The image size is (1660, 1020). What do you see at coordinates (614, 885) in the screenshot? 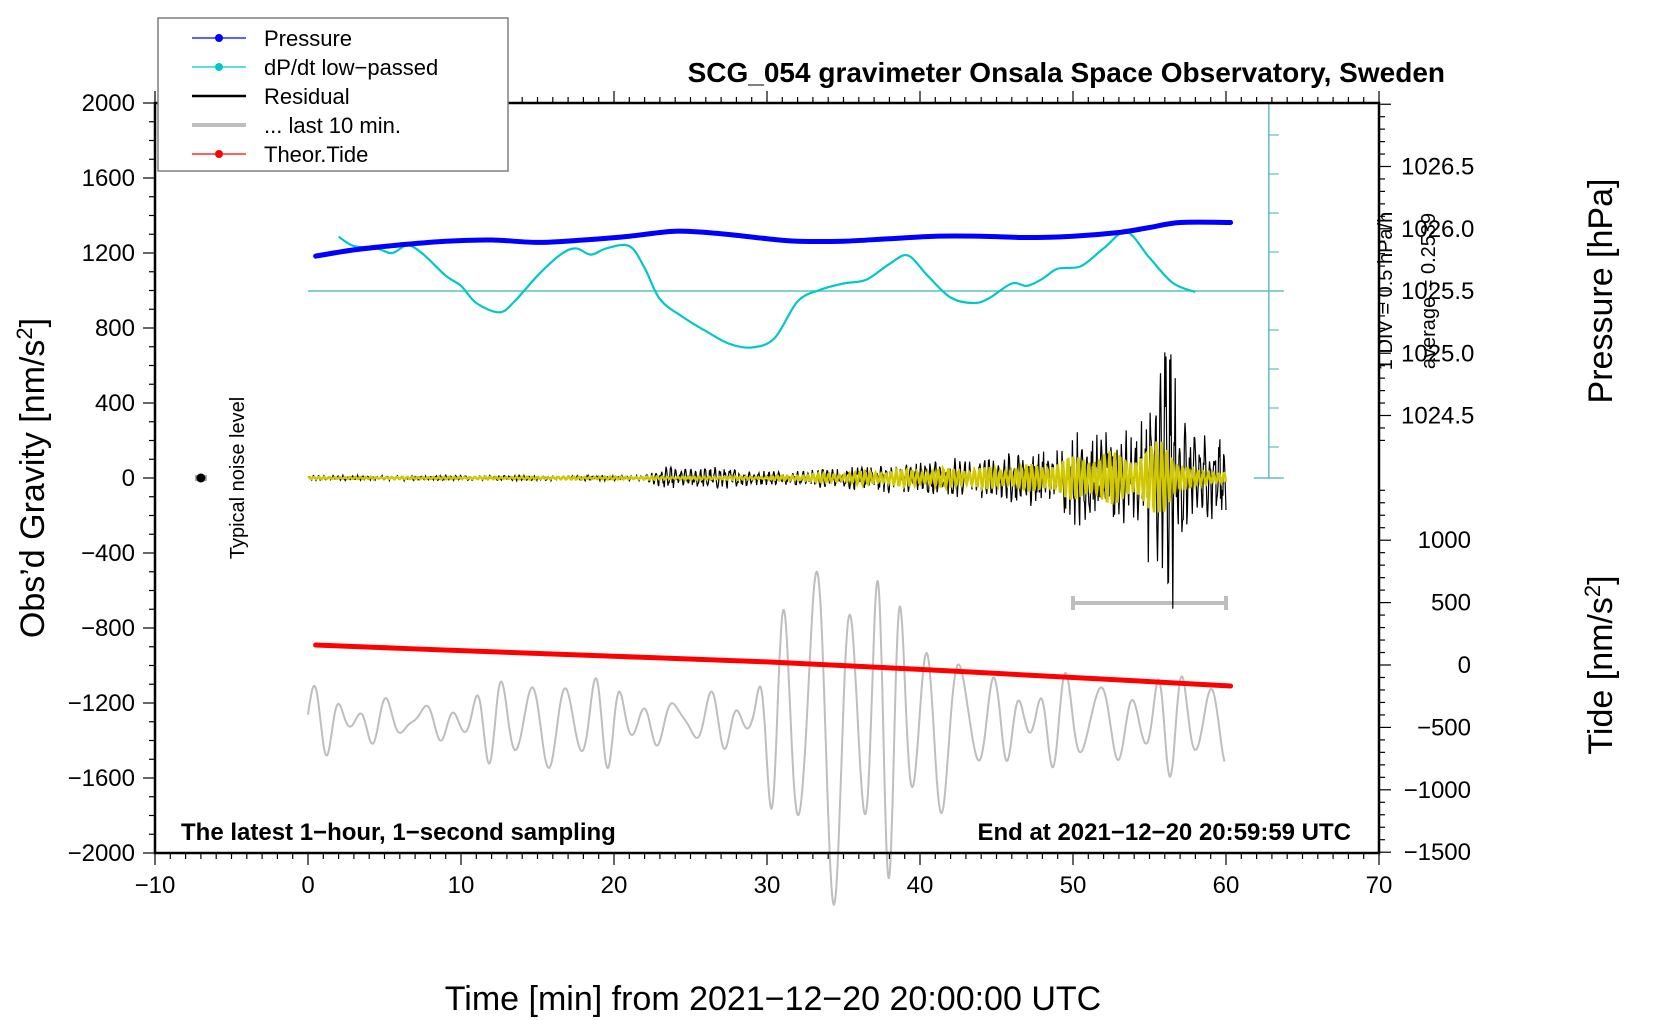
I see `x-tick-label: 20` at bounding box center [614, 885].